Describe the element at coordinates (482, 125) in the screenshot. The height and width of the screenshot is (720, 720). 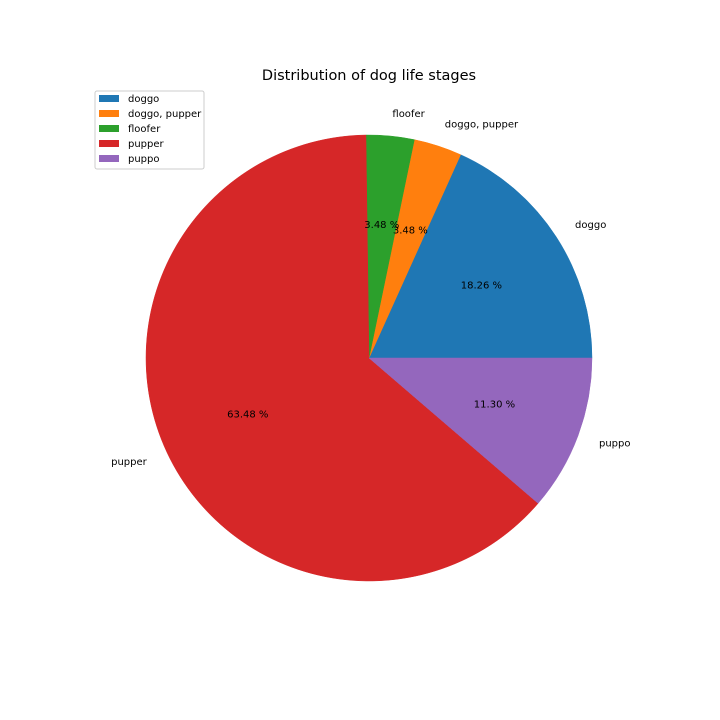
I see `slice-label-doggo-pupper: doggo, pupper` at that location.